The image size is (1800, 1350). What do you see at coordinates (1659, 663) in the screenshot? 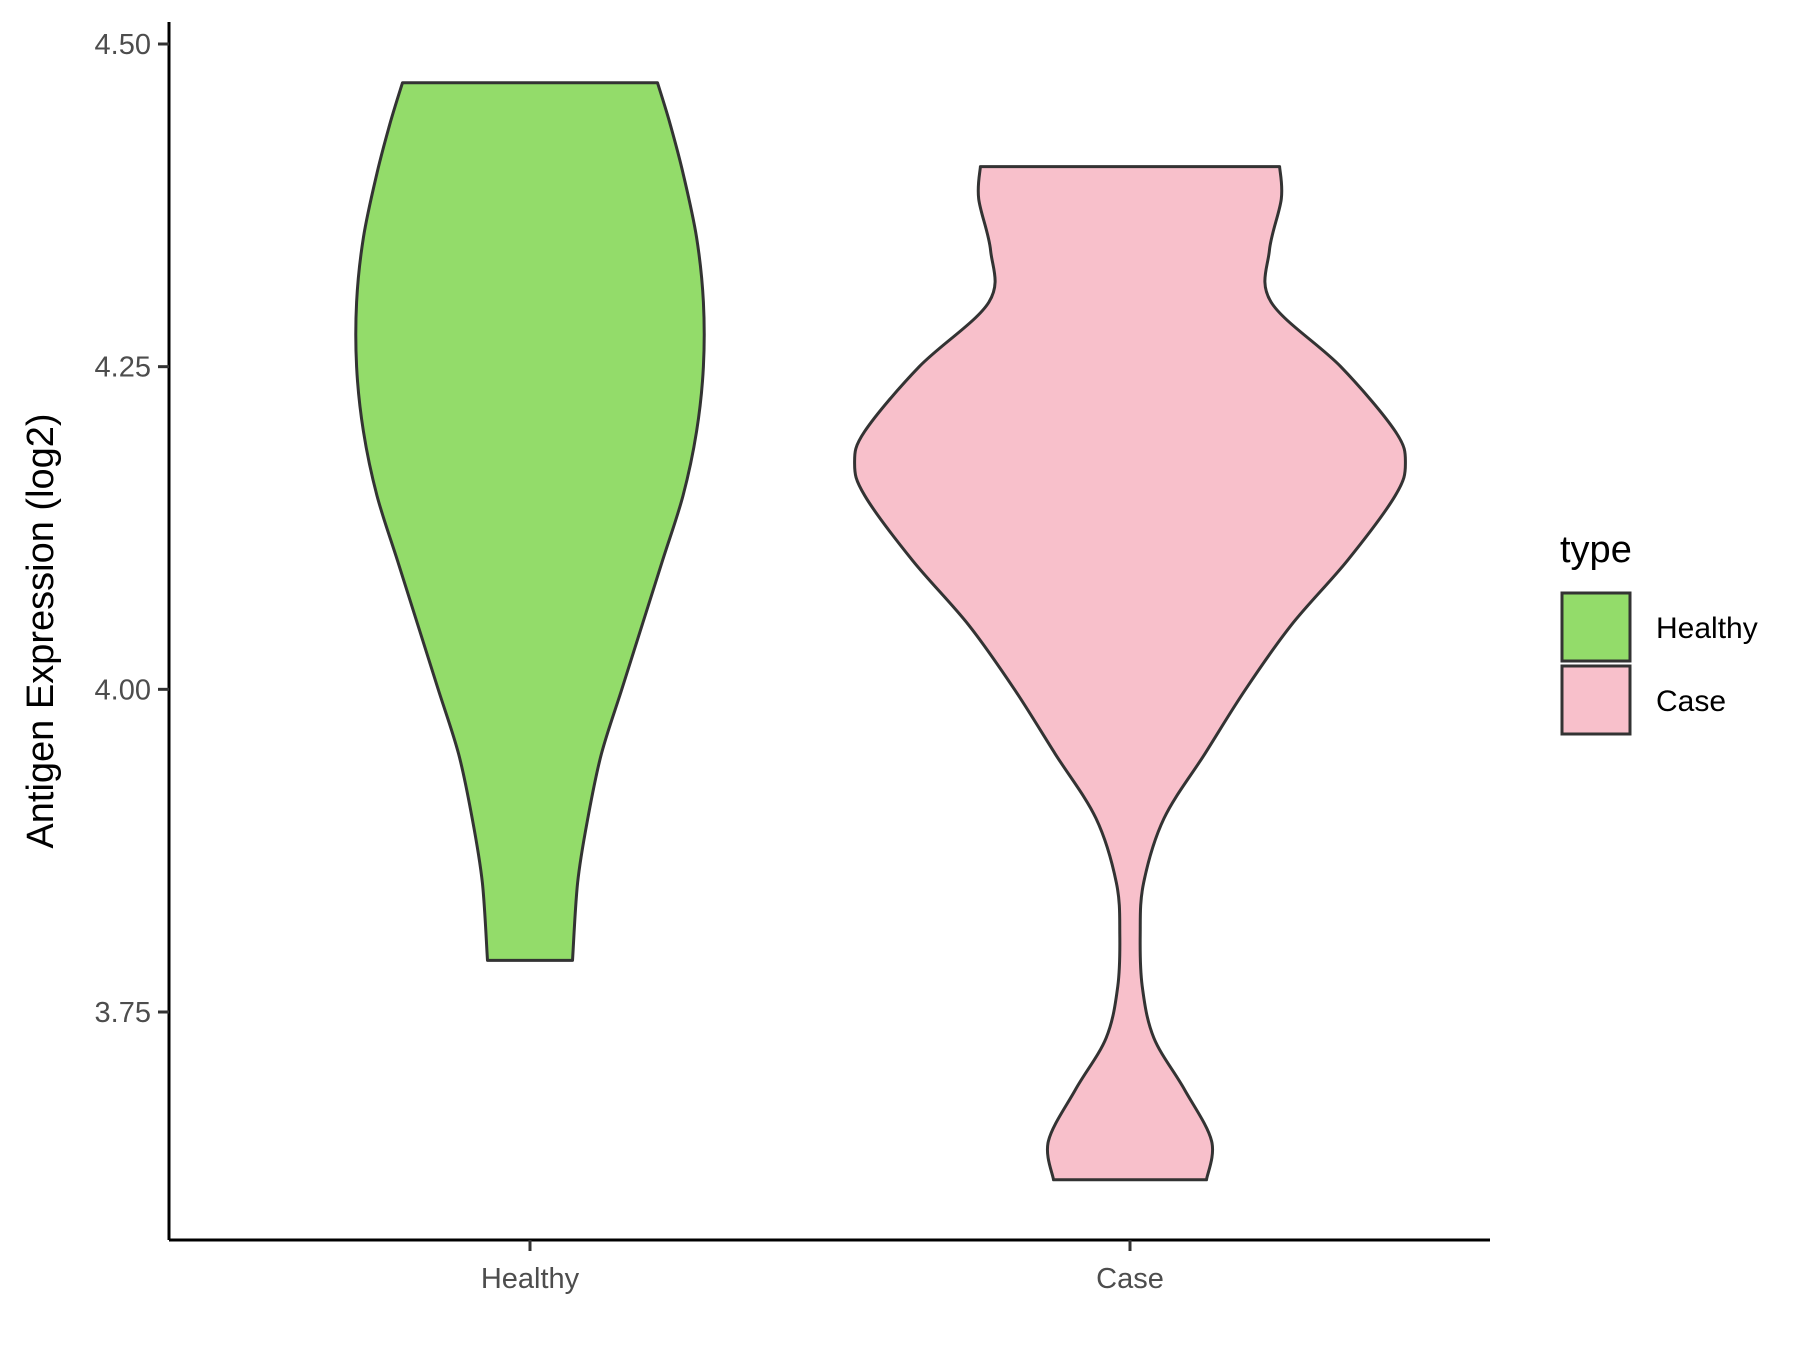
I see `legend-entries: Healthy Case` at bounding box center [1659, 663].